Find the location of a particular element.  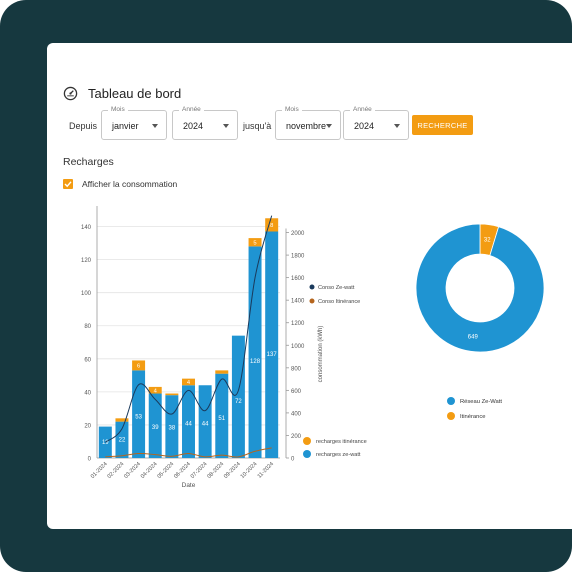

section-title: Recharges is located at coordinates (88, 162).